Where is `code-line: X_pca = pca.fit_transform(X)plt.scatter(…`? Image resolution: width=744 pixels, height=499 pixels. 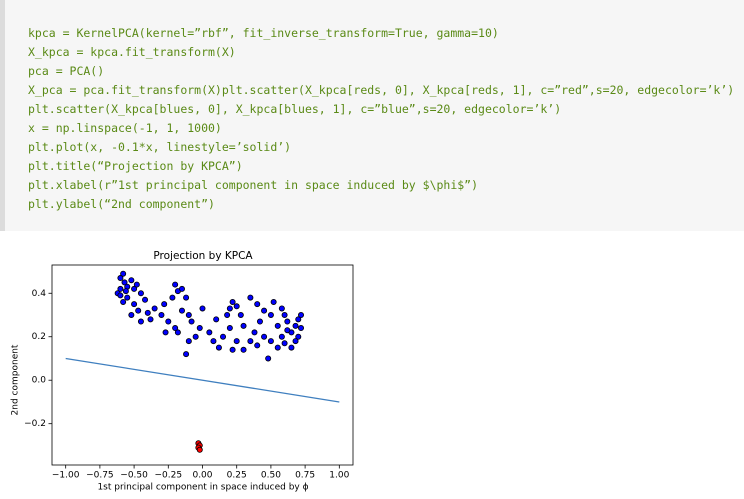
code-line: X_pca = pca.fit_transform(X)plt.scatter(… is located at coordinates (381, 90).